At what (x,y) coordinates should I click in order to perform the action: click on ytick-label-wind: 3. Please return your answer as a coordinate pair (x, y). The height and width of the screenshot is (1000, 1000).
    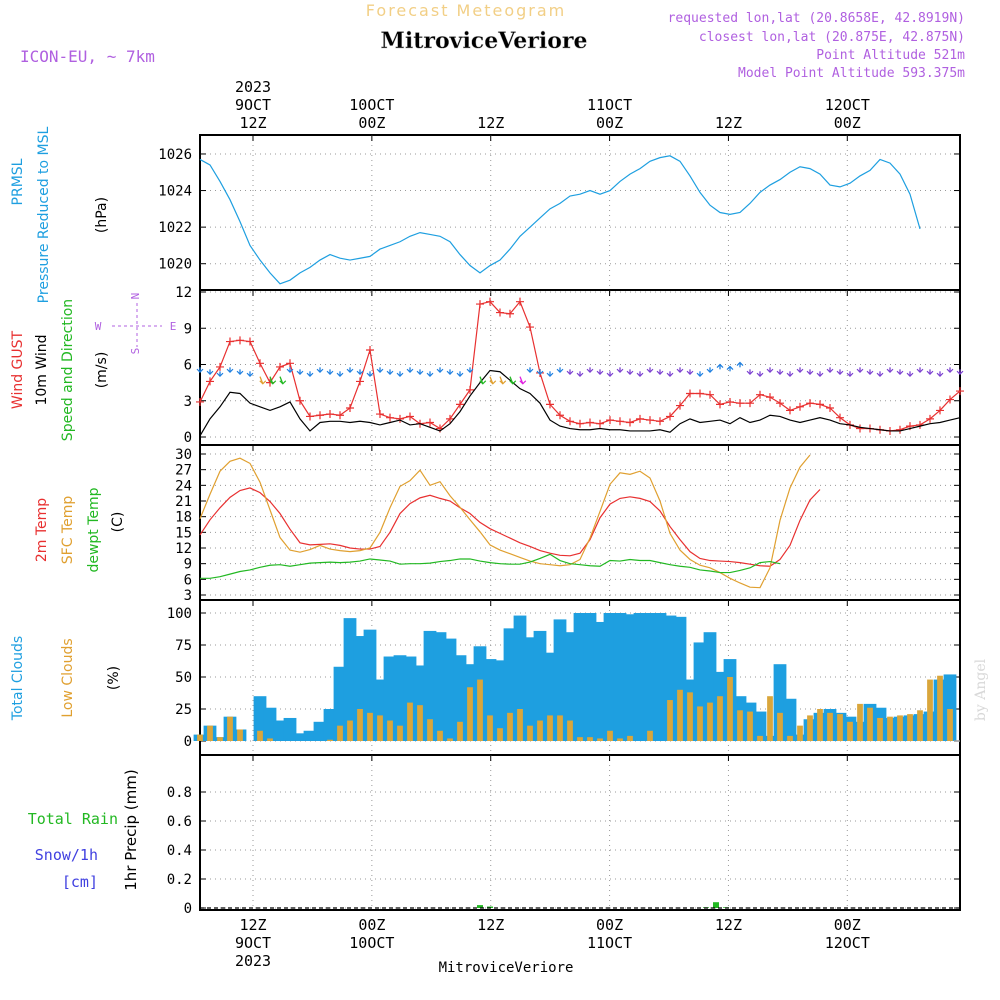
    Looking at the image, I should click on (188, 402).